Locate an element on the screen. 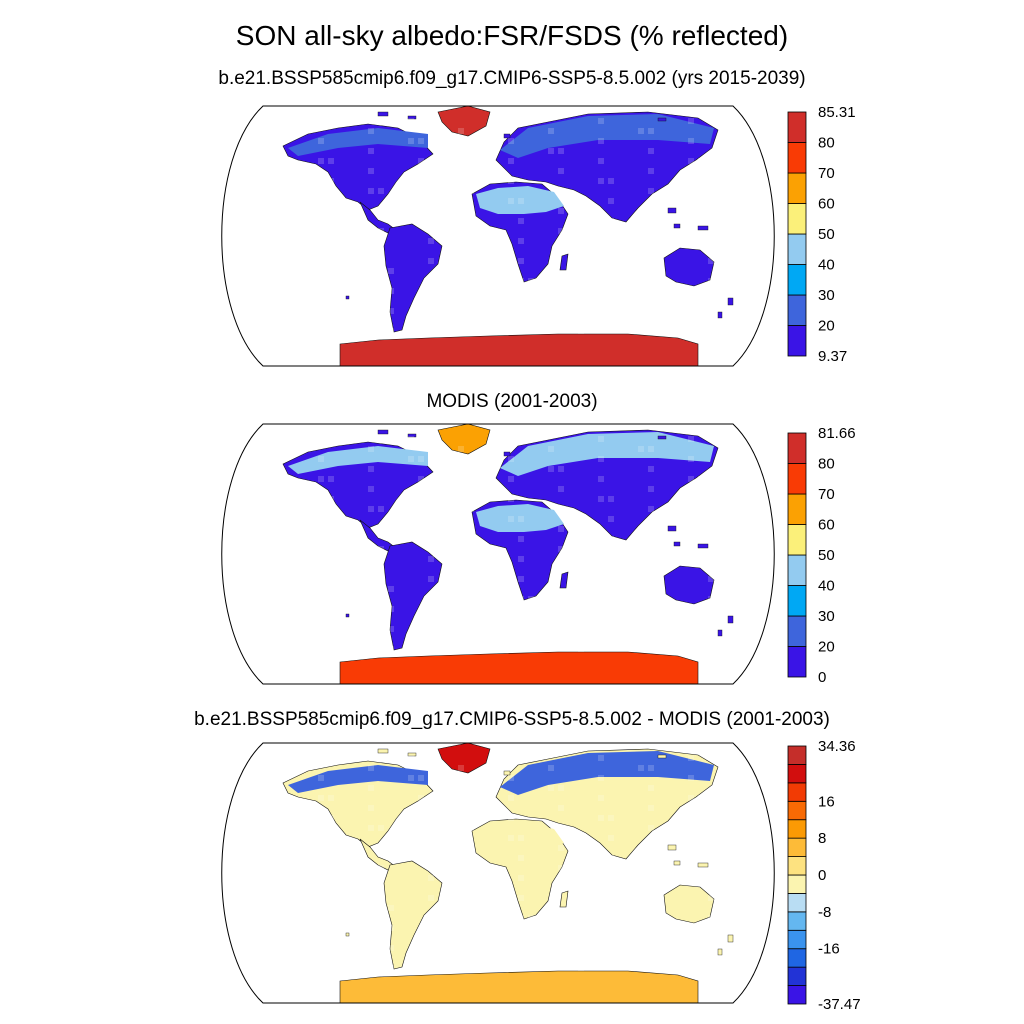 The image size is (1024, 1024). panel-1-map is located at coordinates (498, 236).